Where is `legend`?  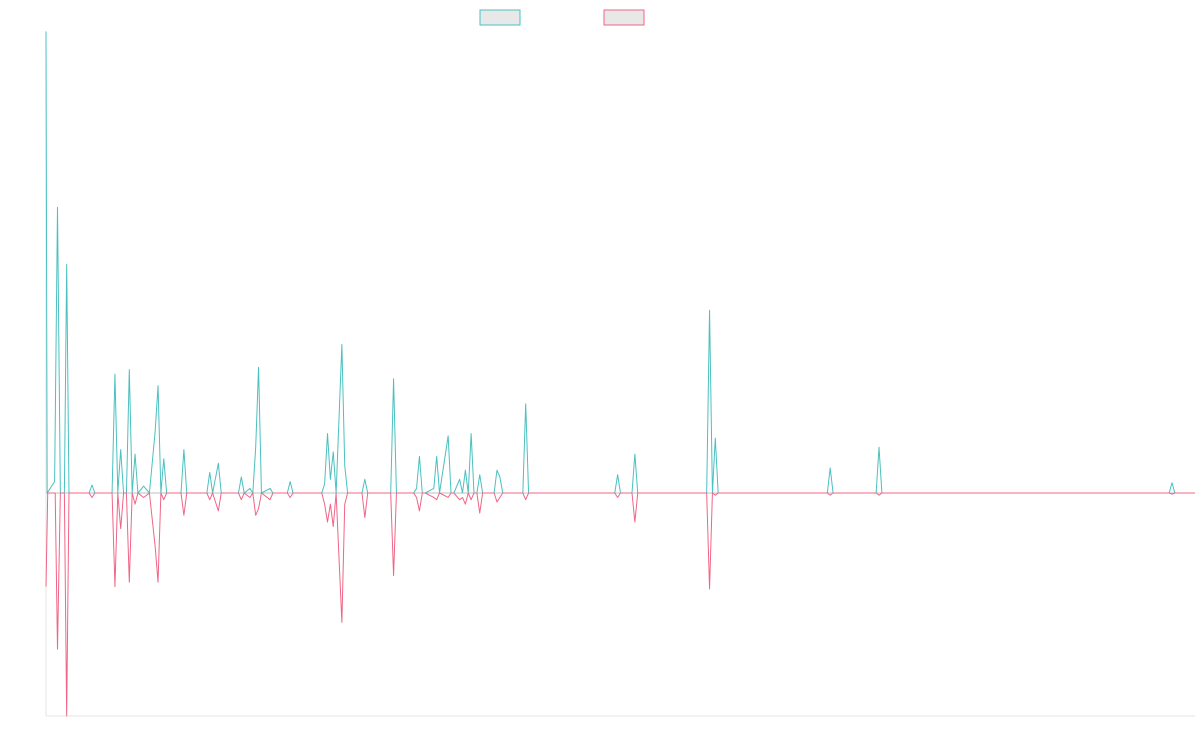 legend is located at coordinates (562, 17).